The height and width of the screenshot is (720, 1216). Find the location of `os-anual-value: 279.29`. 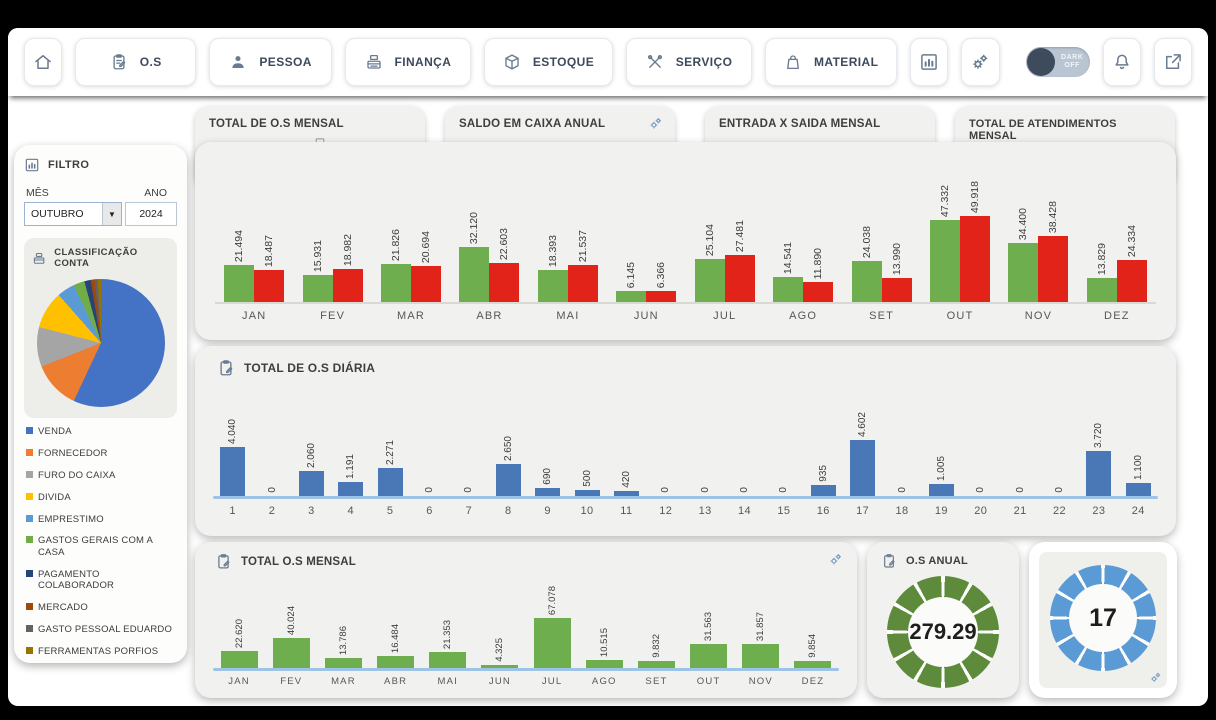

os-anual-value: 279.29 is located at coordinates (943, 632).